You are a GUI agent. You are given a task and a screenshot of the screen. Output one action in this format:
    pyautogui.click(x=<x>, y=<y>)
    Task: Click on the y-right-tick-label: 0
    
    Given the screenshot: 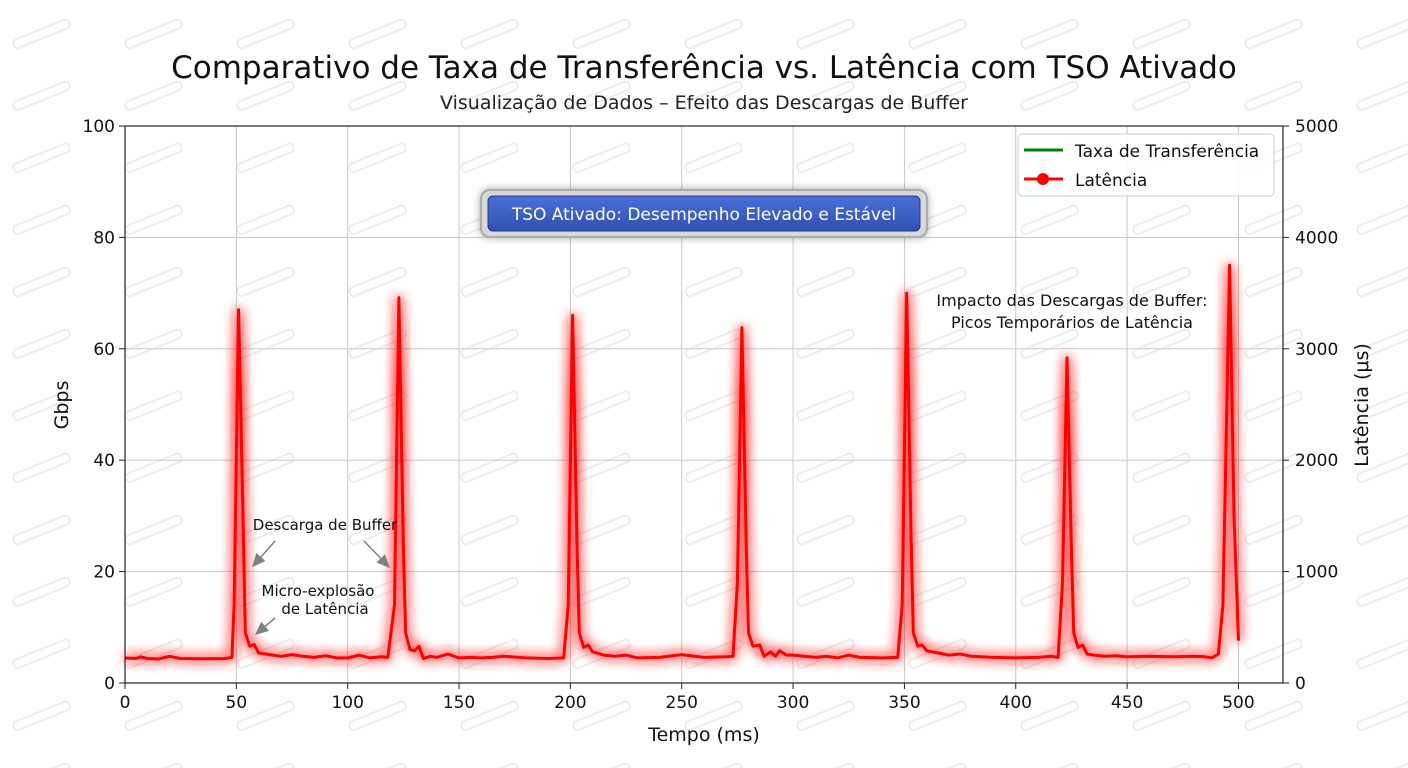 What is the action you would take?
    pyautogui.click(x=1300, y=684)
    